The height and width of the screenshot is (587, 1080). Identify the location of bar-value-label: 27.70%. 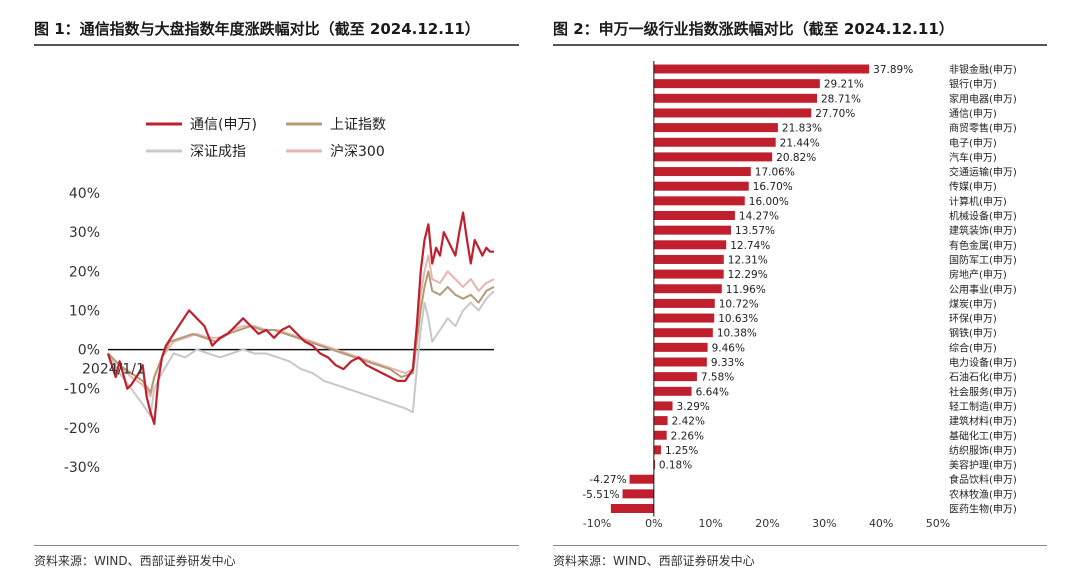
(835, 114).